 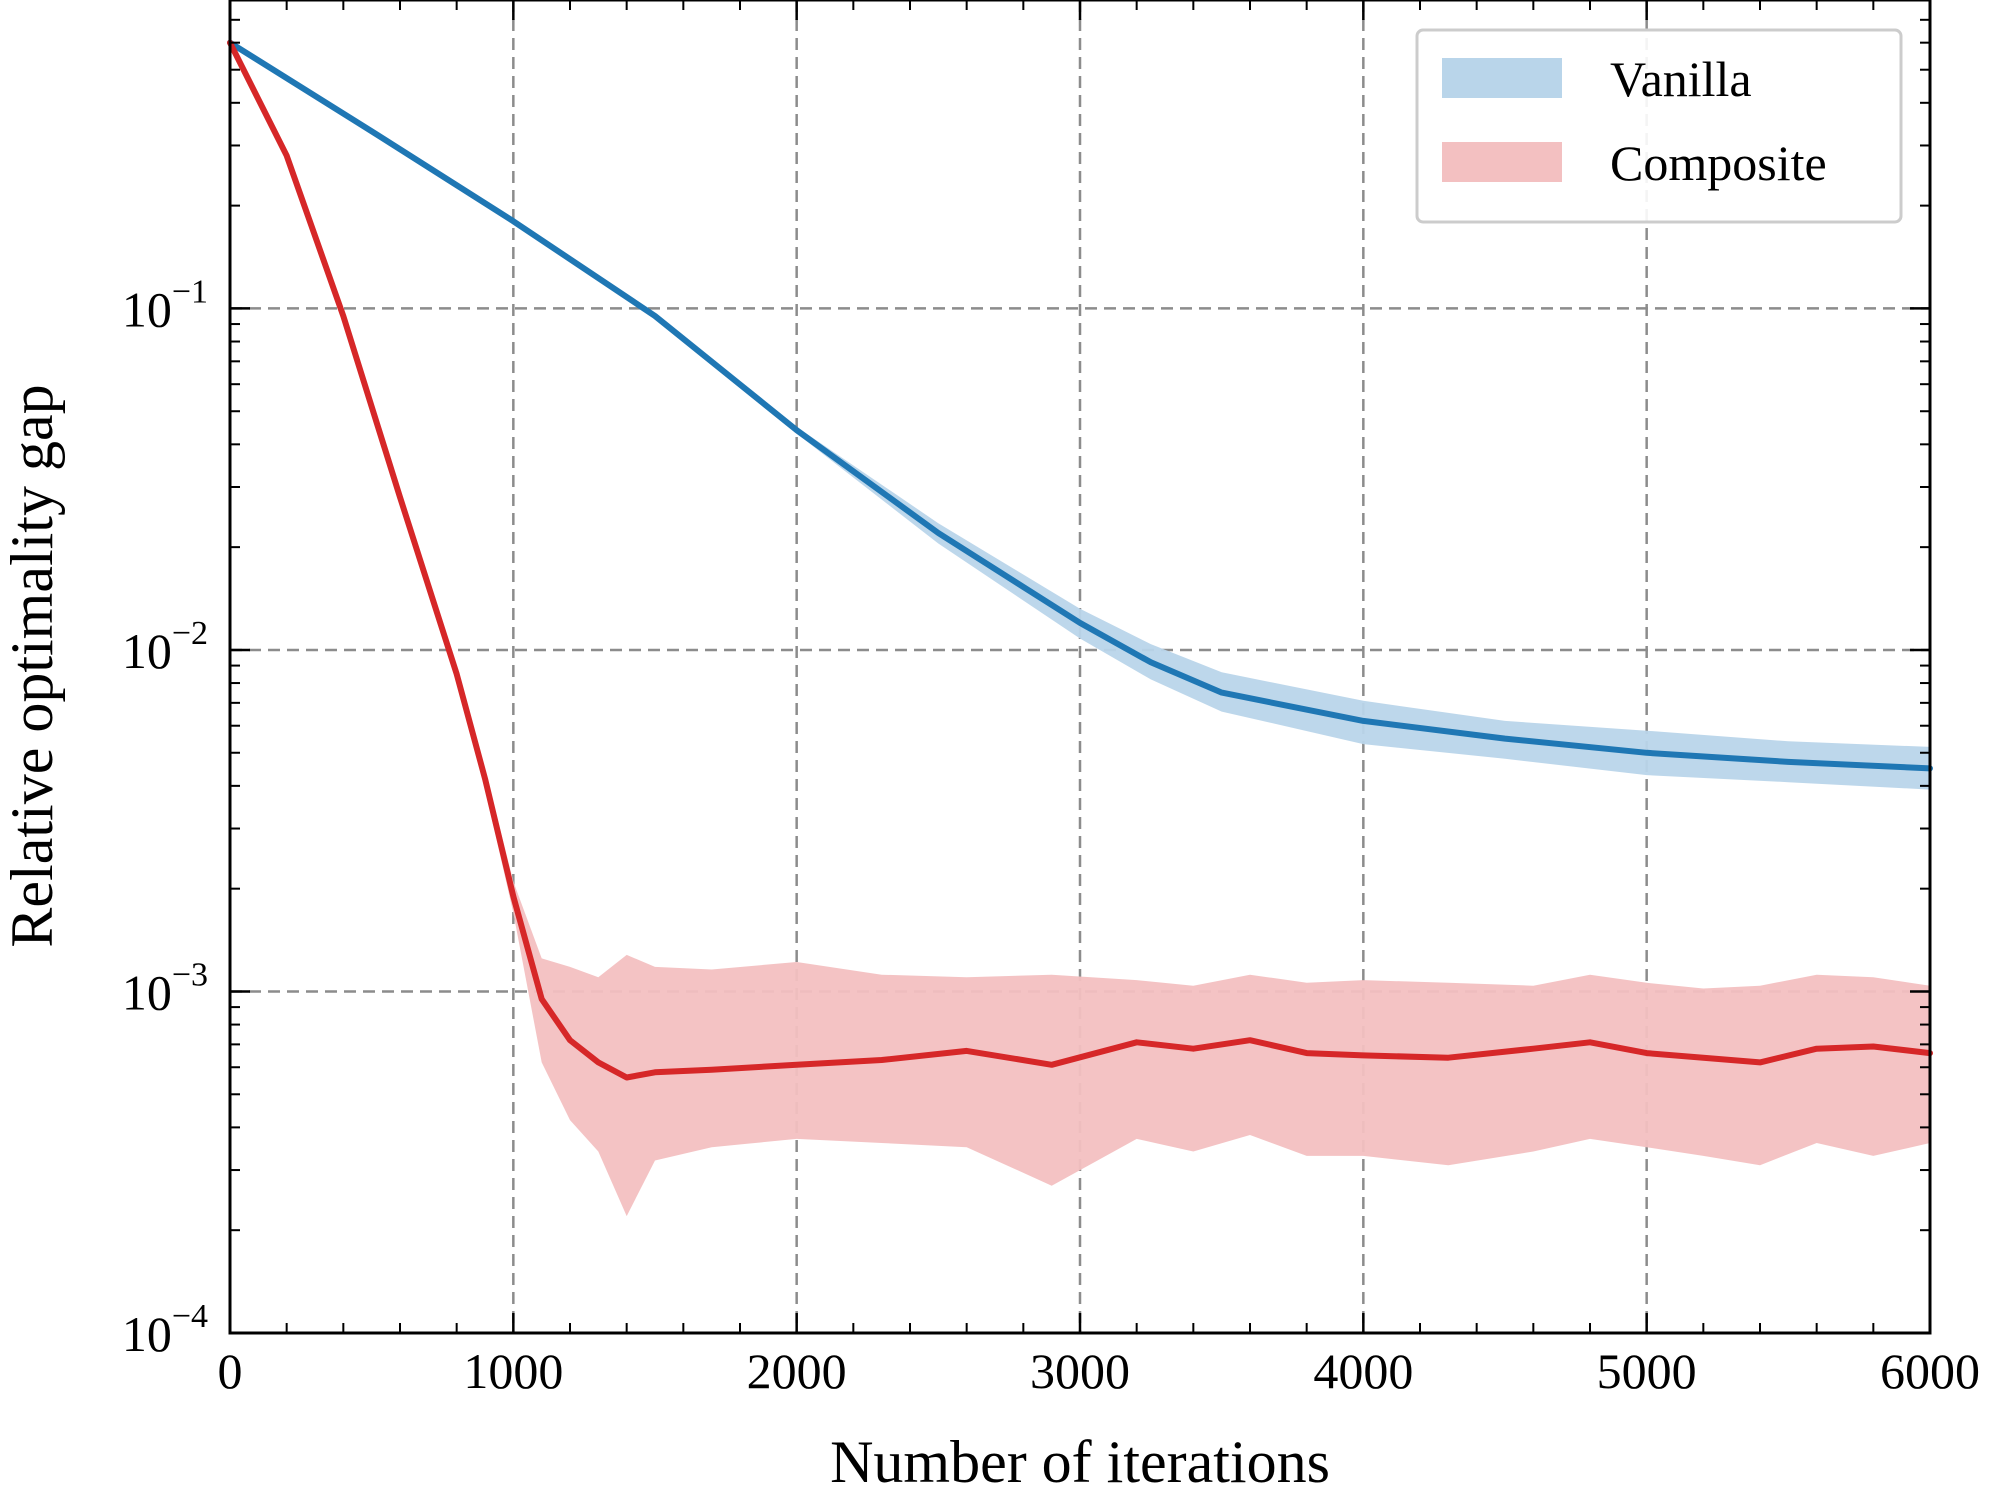 What do you see at coordinates (165, 647) in the screenshot?
I see `y-tick-label: 10⁻²` at bounding box center [165, 647].